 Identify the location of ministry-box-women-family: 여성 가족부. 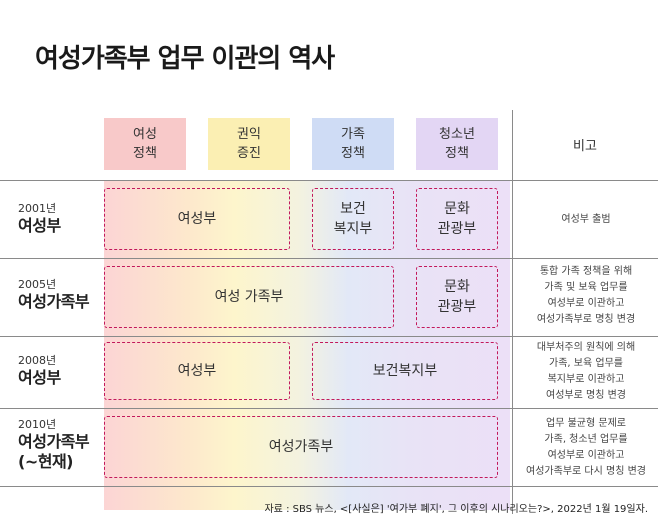
(249, 297).